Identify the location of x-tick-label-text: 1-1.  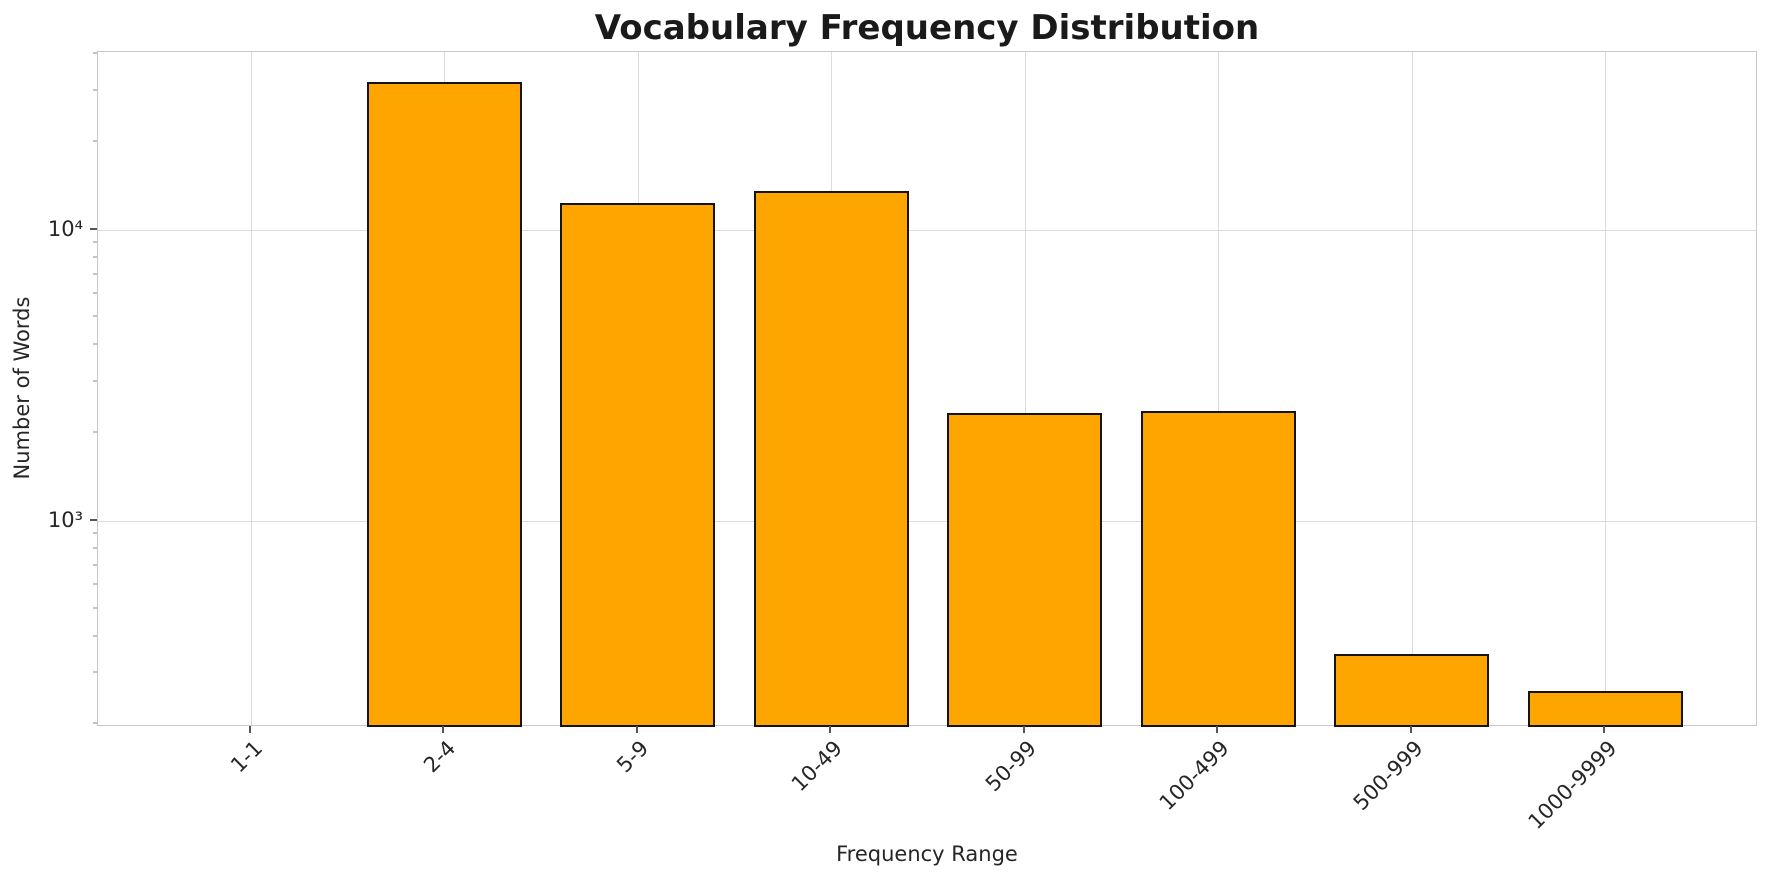
(246, 757).